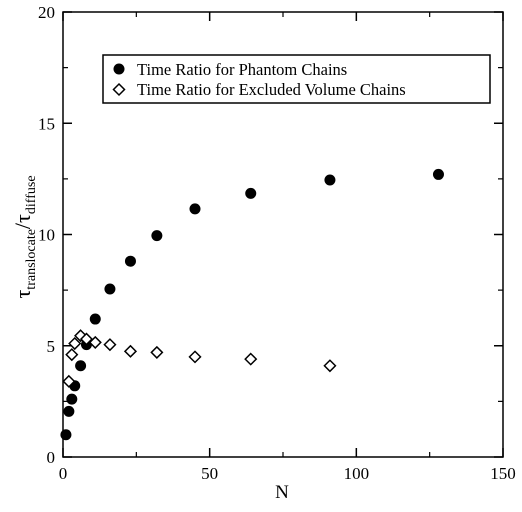 The height and width of the screenshot is (512, 522). Describe the element at coordinates (31, 259) in the screenshot. I see `y-axis-sub-translocate: translocate` at that location.